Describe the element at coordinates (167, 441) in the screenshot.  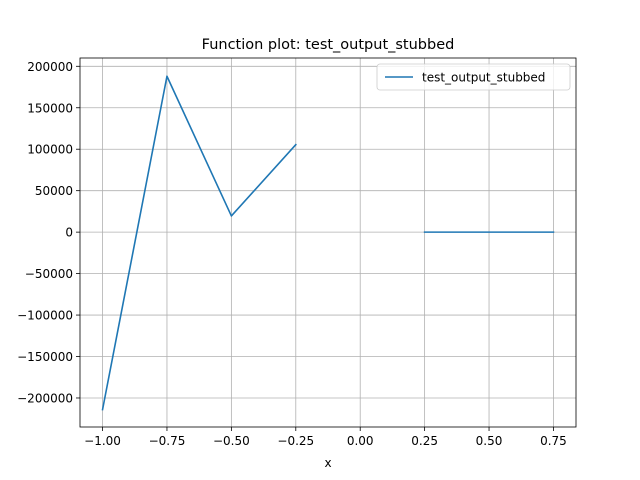
I see `x-tick-label: −0.75` at that location.